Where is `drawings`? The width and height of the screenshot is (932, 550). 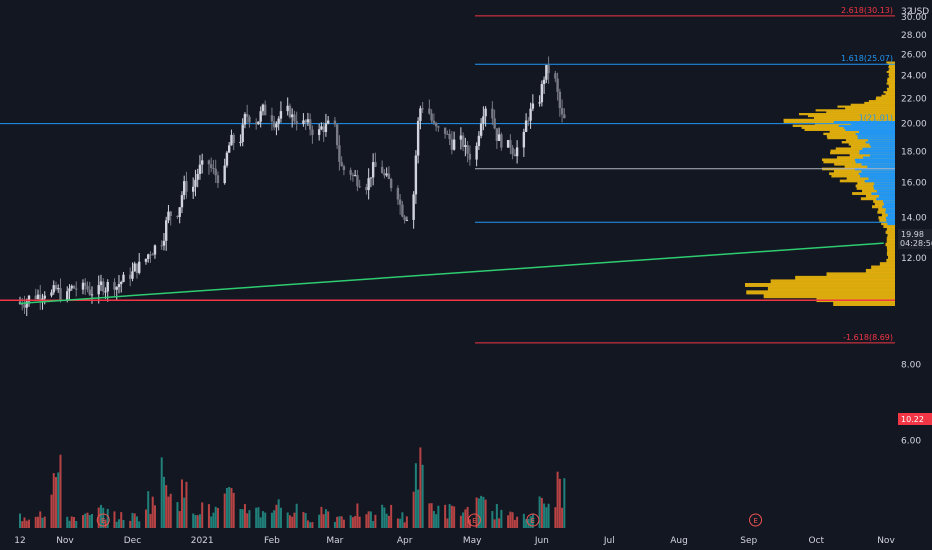
drawings is located at coordinates (447, 273).